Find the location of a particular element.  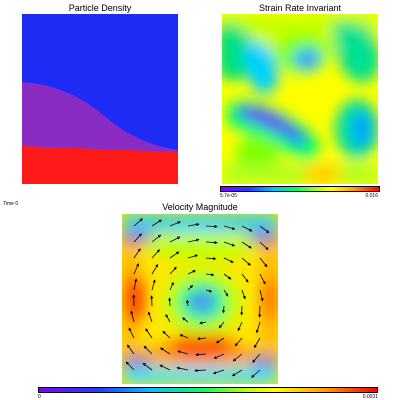

velocity-magnitude-title: Velocity Magnitude is located at coordinates (200, 207).